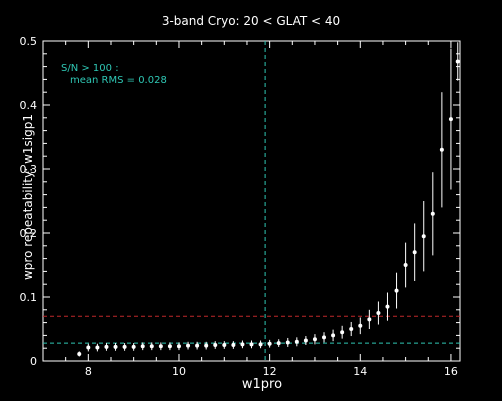 The image size is (502, 401). What do you see at coordinates (29, 105) in the screenshot?
I see `y-tick-label: 0.4` at bounding box center [29, 105].